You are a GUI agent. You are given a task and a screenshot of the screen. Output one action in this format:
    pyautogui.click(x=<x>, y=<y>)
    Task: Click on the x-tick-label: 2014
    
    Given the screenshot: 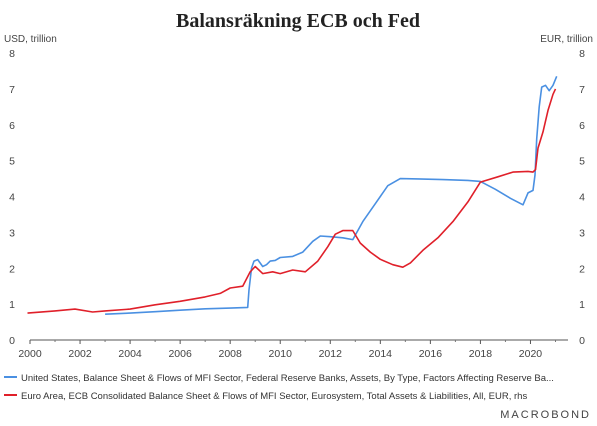 What is the action you would take?
    pyautogui.click(x=381, y=354)
    